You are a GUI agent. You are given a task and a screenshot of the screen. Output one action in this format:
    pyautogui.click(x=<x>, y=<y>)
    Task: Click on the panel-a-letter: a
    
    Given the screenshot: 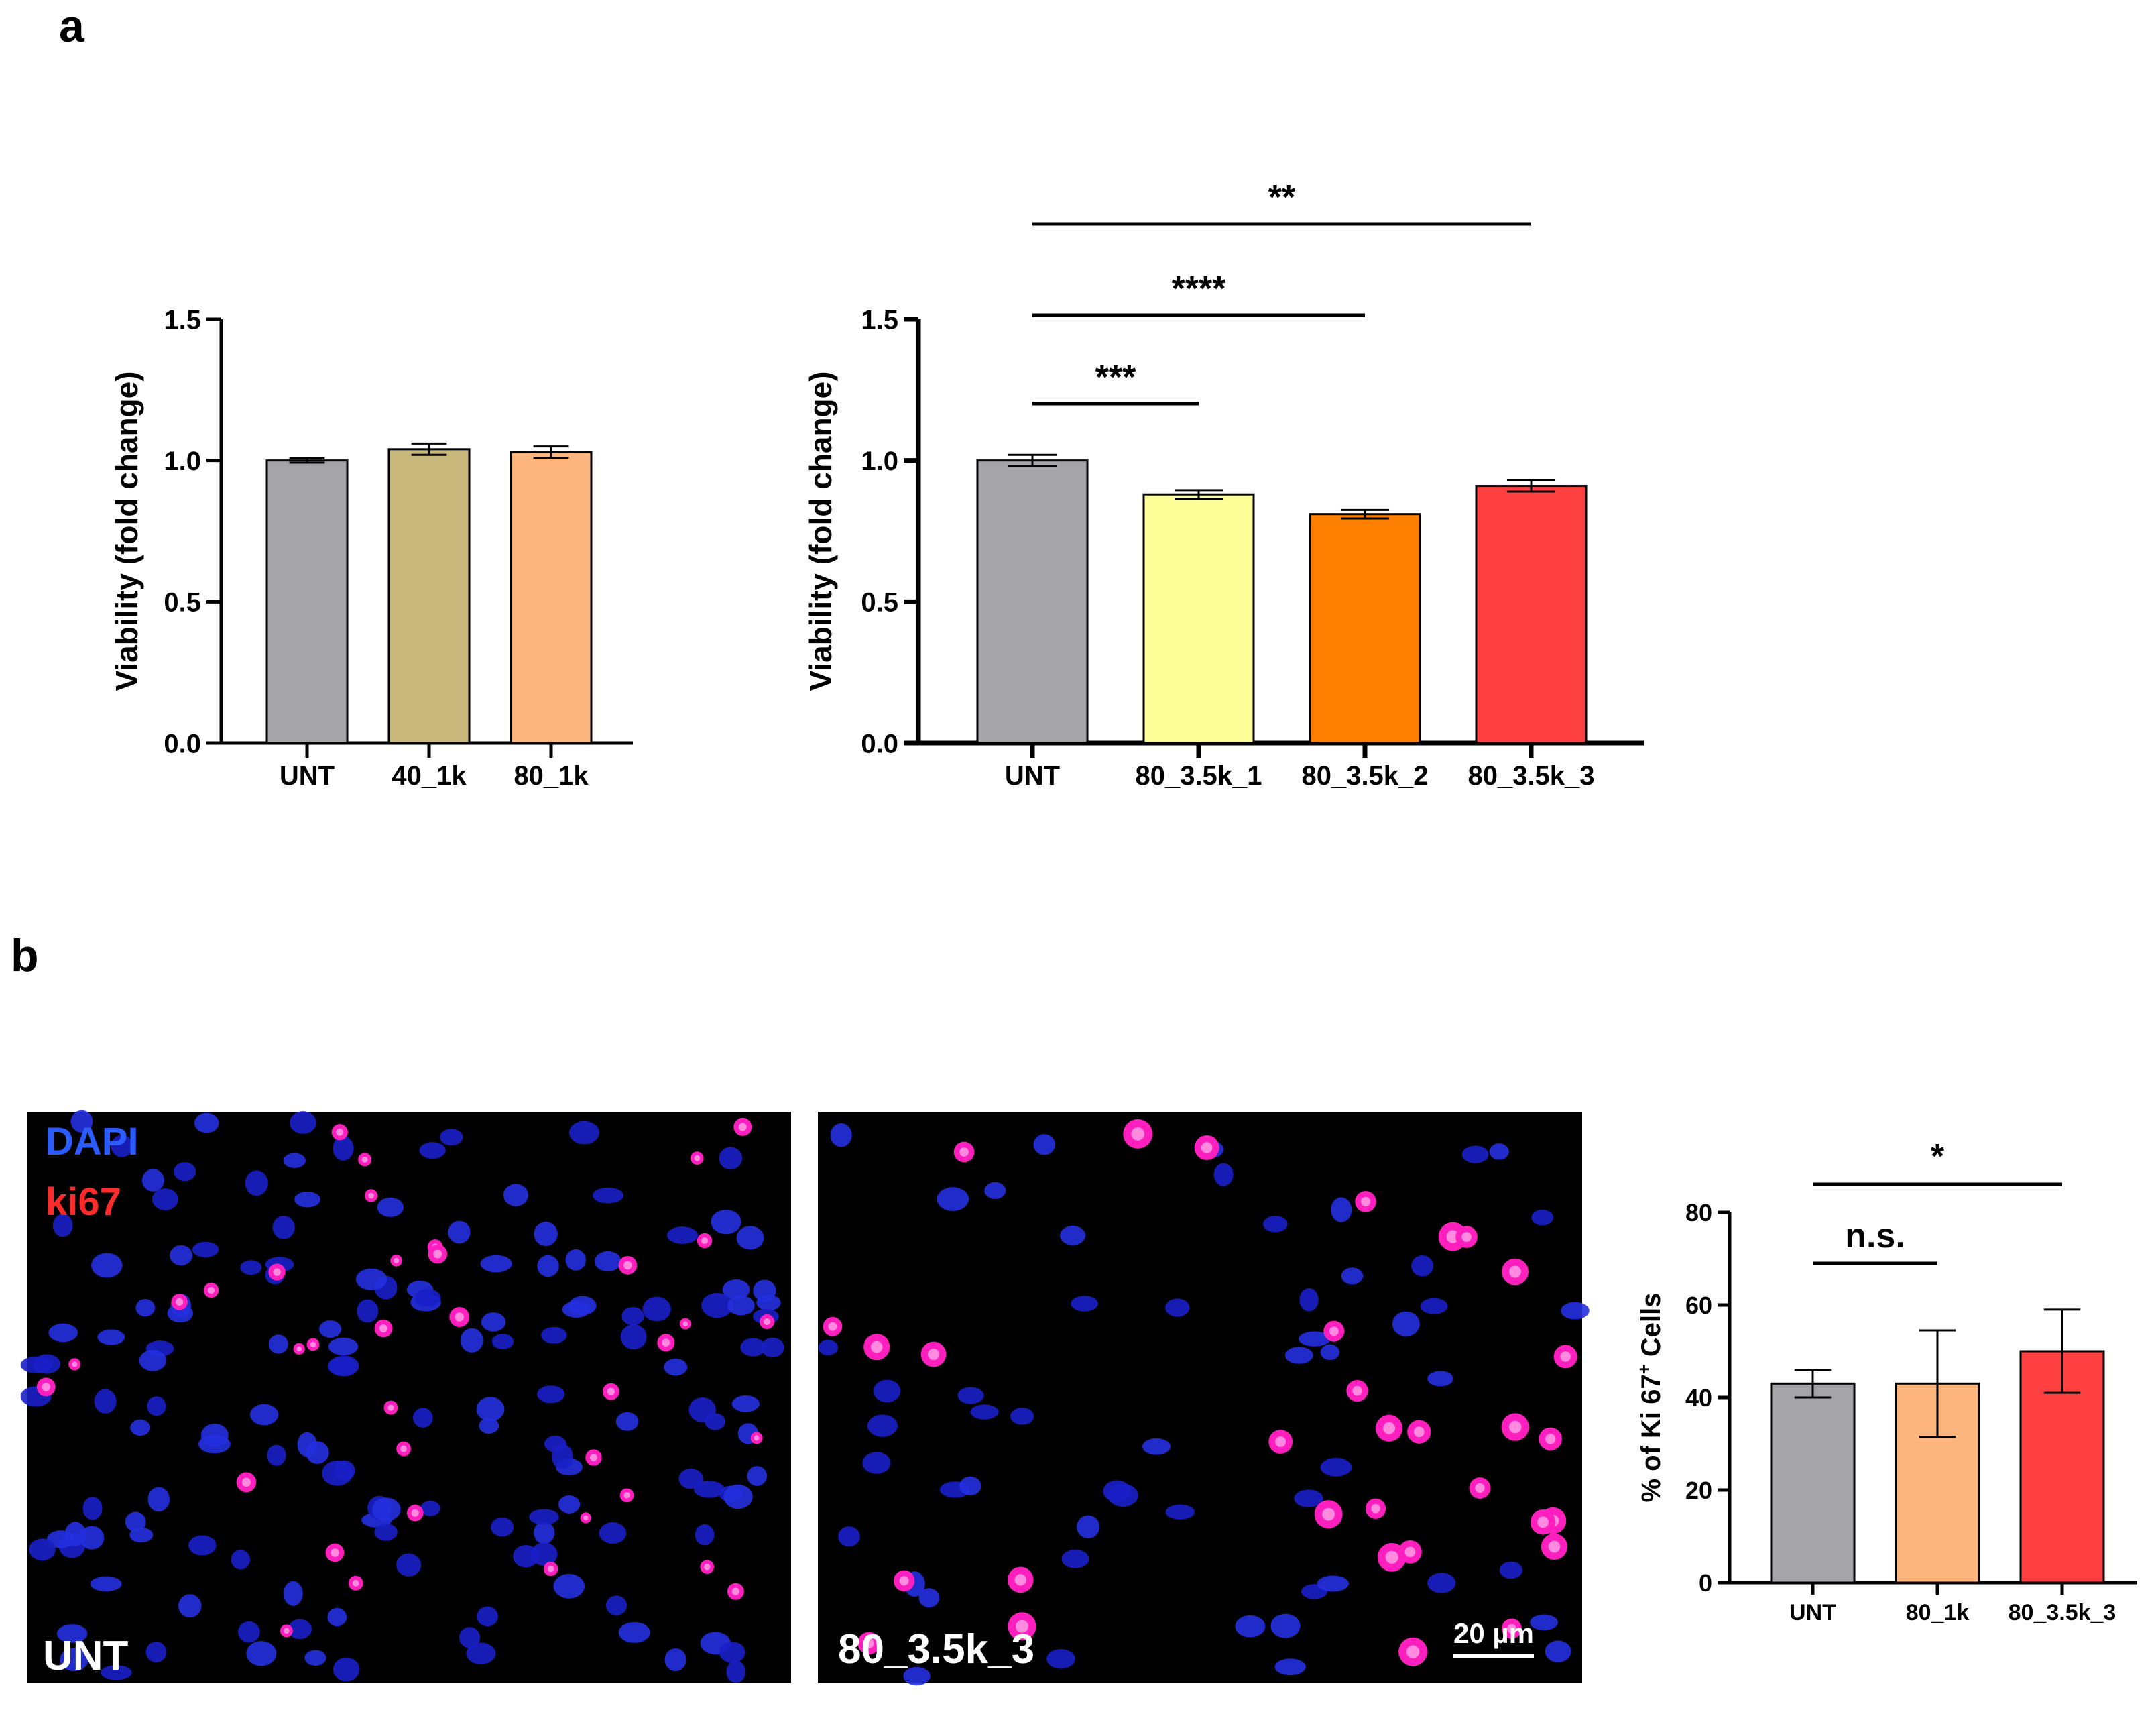 What is the action you would take?
    pyautogui.click(x=72, y=27)
    